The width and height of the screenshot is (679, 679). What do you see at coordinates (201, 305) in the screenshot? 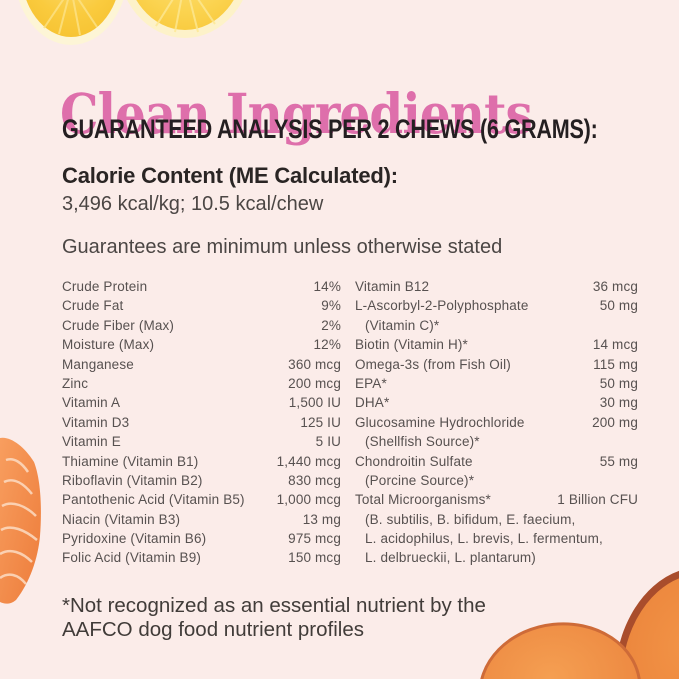
I see `nutrient-row: Crude Fat 9%` at bounding box center [201, 305].